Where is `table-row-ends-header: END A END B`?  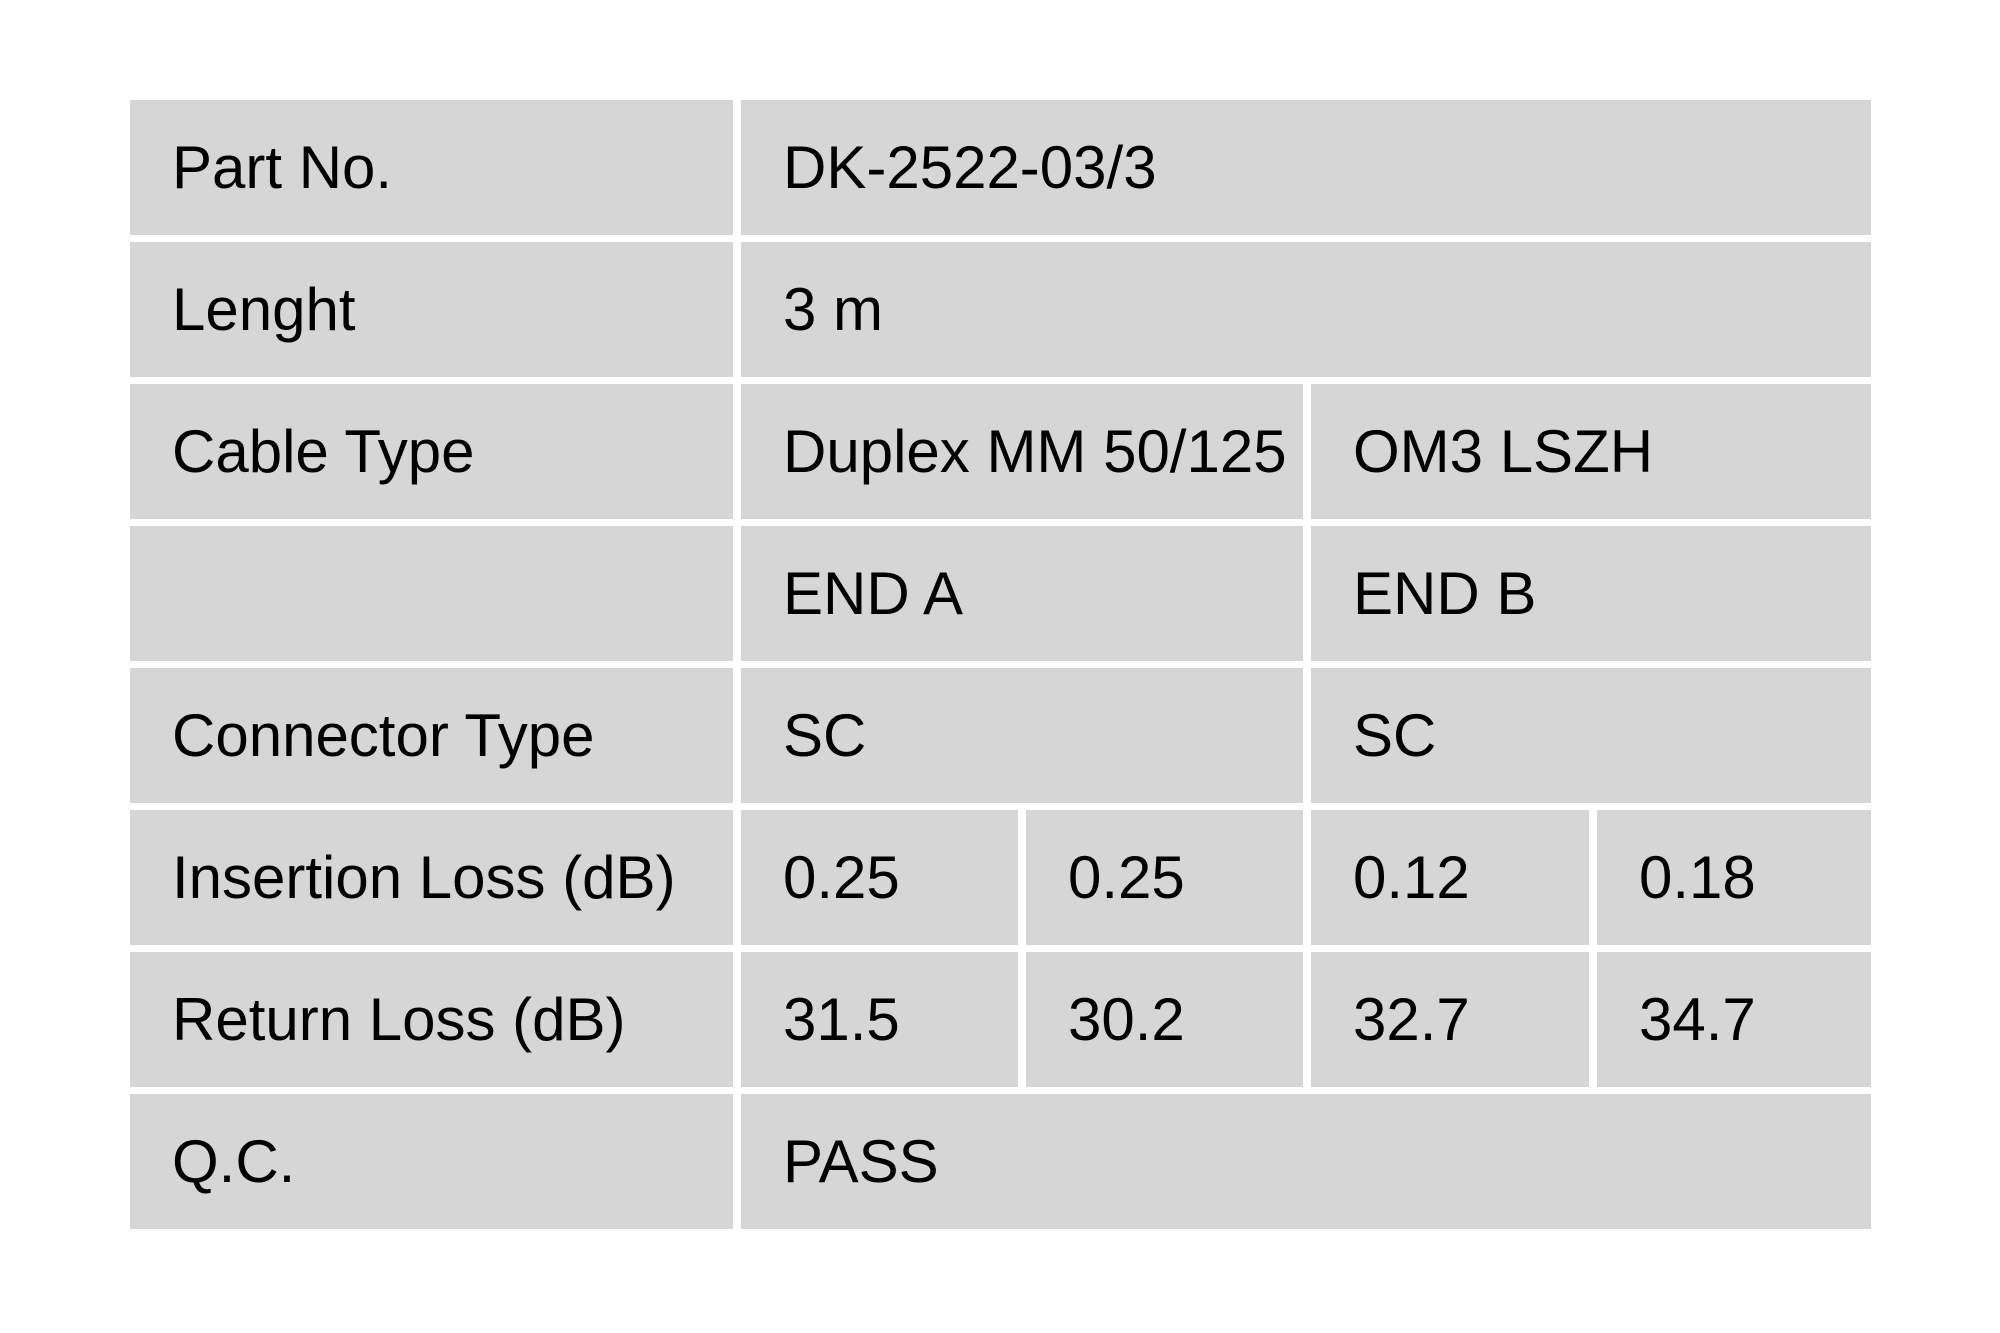
table-row-ends-header: END A END B is located at coordinates (1000, 593).